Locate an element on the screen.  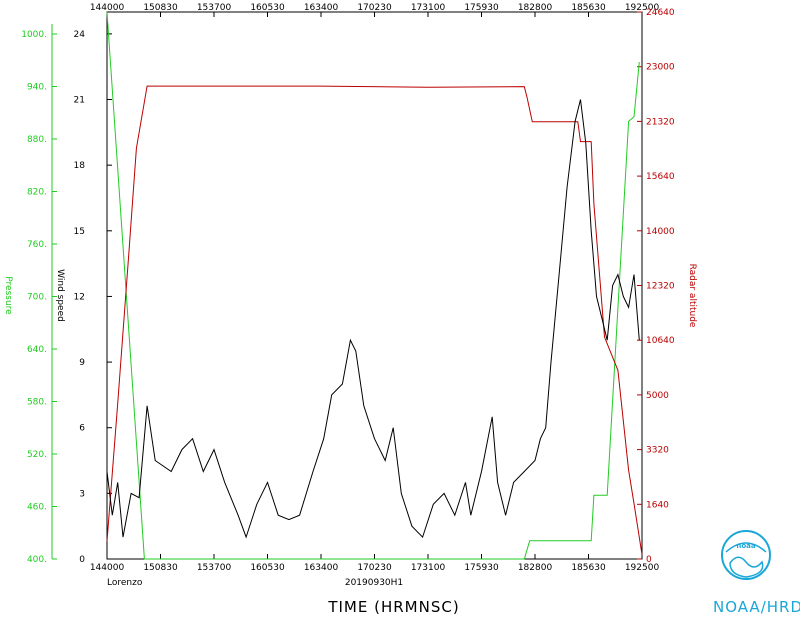
x-tick-label-top: 192500 is located at coordinates (642, 8).